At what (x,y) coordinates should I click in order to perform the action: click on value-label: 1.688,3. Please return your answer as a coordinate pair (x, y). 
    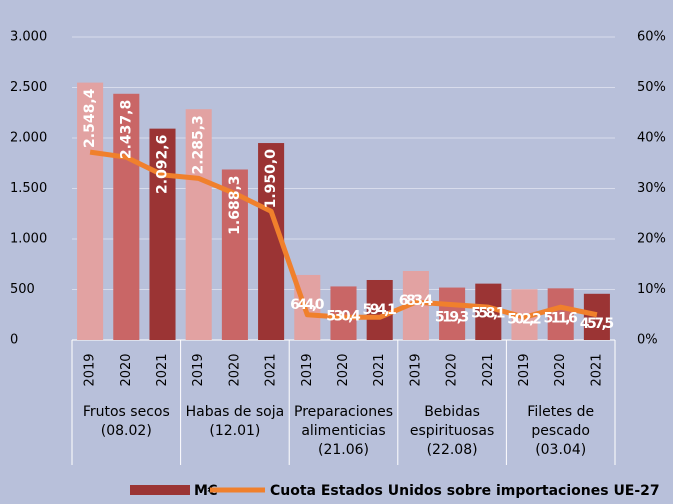
    Looking at the image, I should click on (235, 204).